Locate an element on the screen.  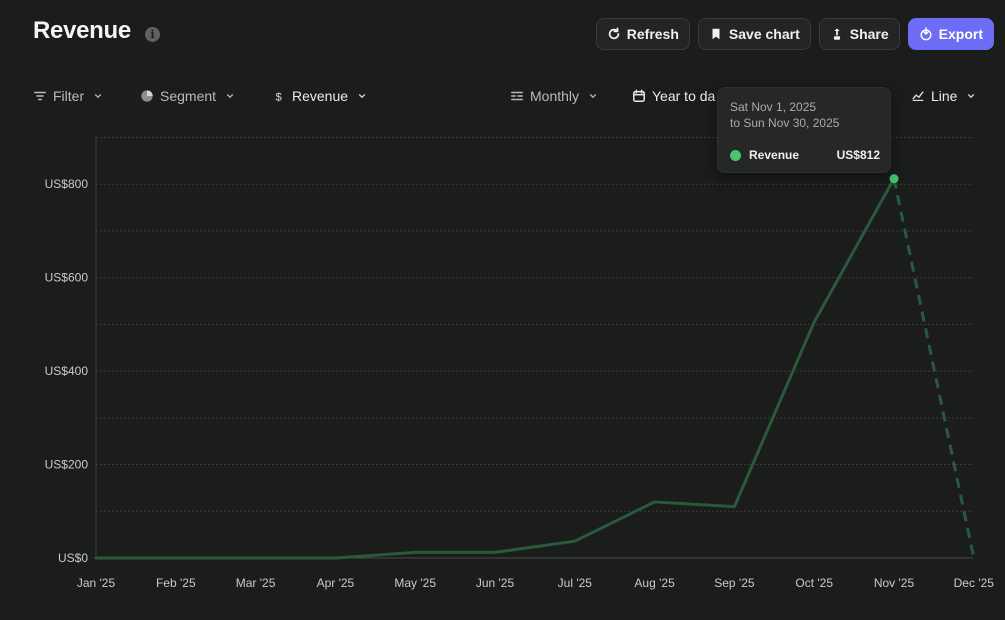
x-tick-label: Mar '25 is located at coordinates (256, 583).